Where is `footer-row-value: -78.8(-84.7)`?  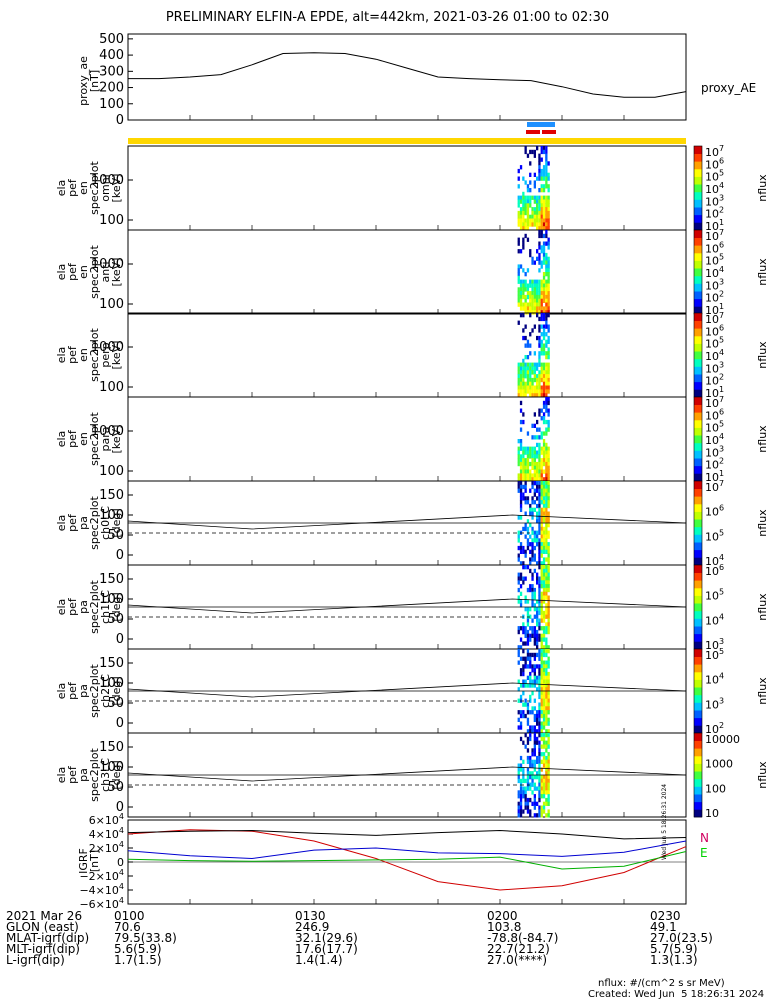
footer-row-value: -78.8(-84.7) is located at coordinates (523, 938).